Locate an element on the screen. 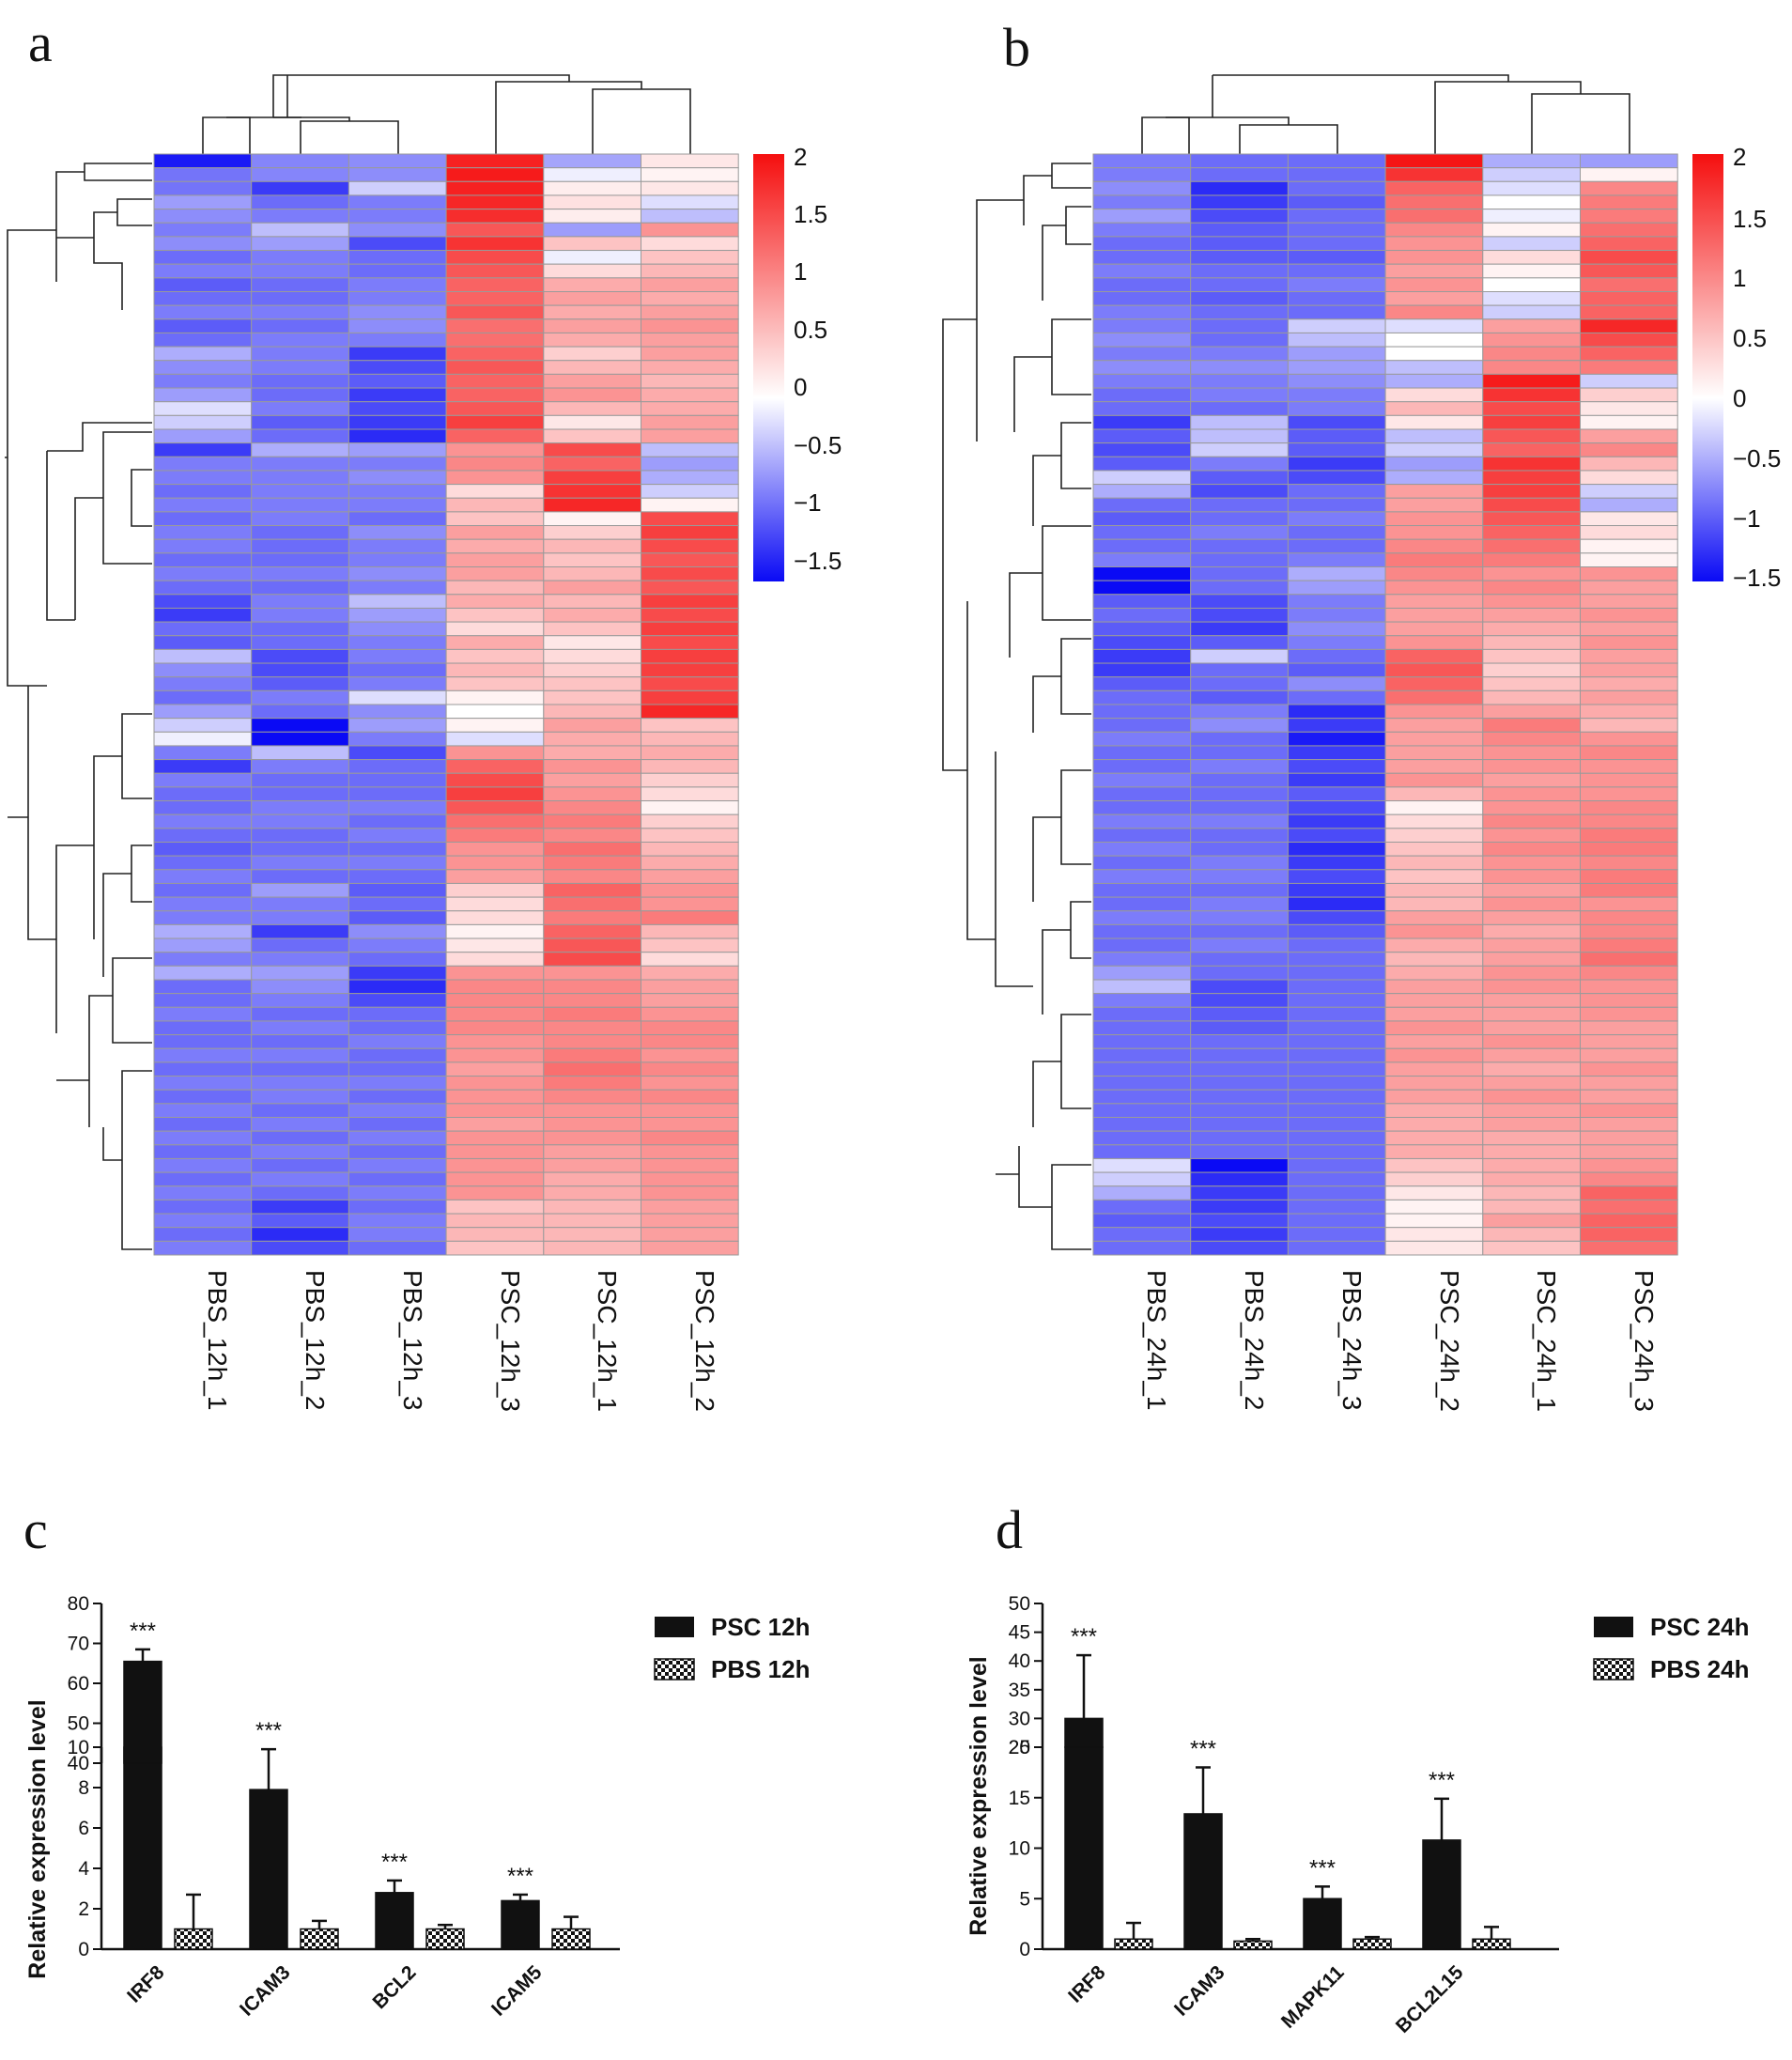 Image resolution: width=1792 pixels, height=2060 pixels. y-axis-label-d: Relative expression level is located at coordinates (979, 1795).